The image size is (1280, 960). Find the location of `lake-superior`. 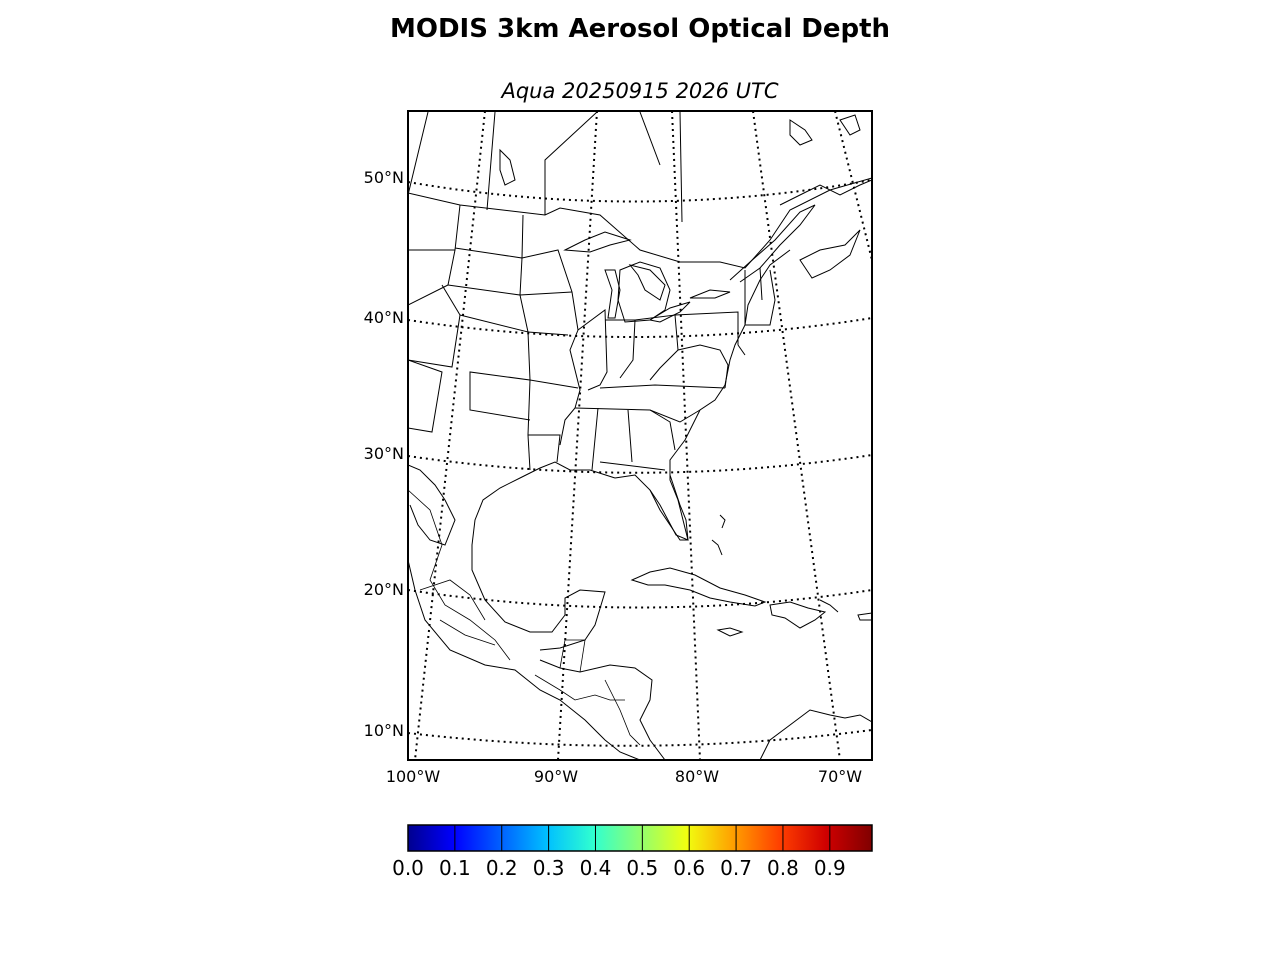

lake-superior is located at coordinates (597, 242).